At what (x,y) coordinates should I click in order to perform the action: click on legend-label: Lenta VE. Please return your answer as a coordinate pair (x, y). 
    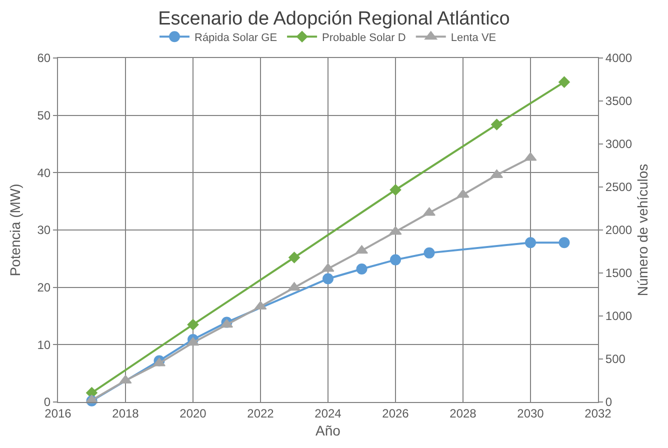
    Looking at the image, I should click on (473, 38).